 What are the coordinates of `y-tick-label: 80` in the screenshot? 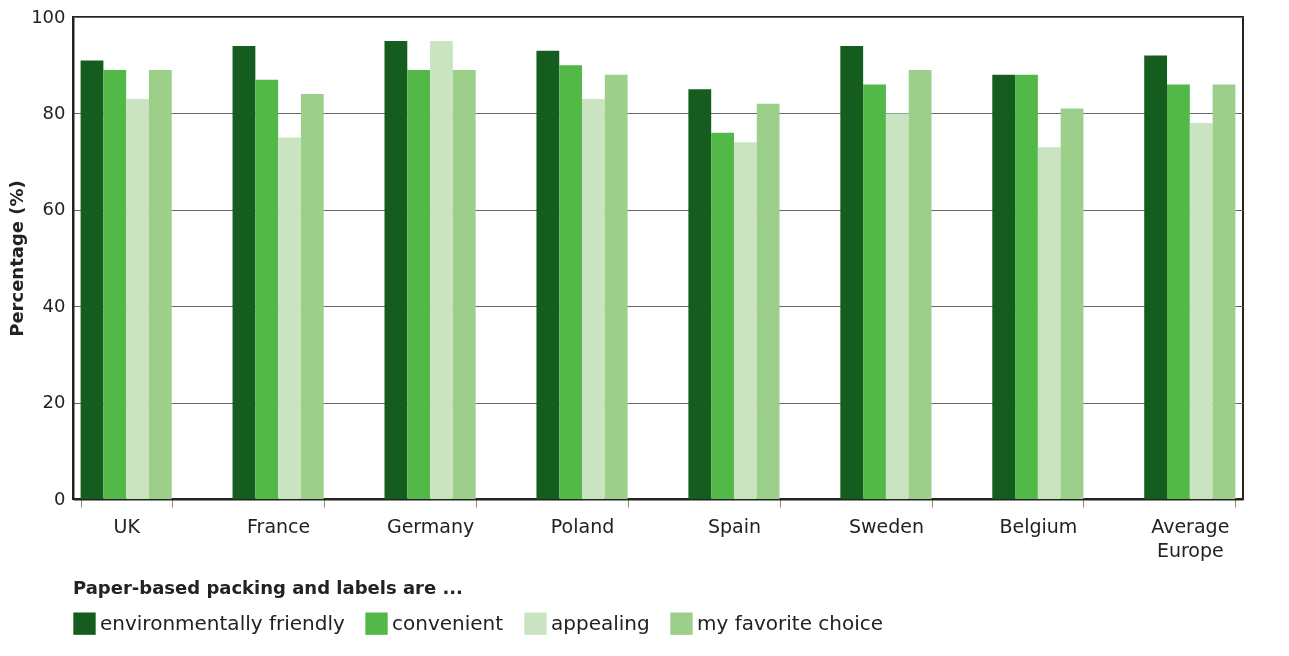 It's located at (54, 112).